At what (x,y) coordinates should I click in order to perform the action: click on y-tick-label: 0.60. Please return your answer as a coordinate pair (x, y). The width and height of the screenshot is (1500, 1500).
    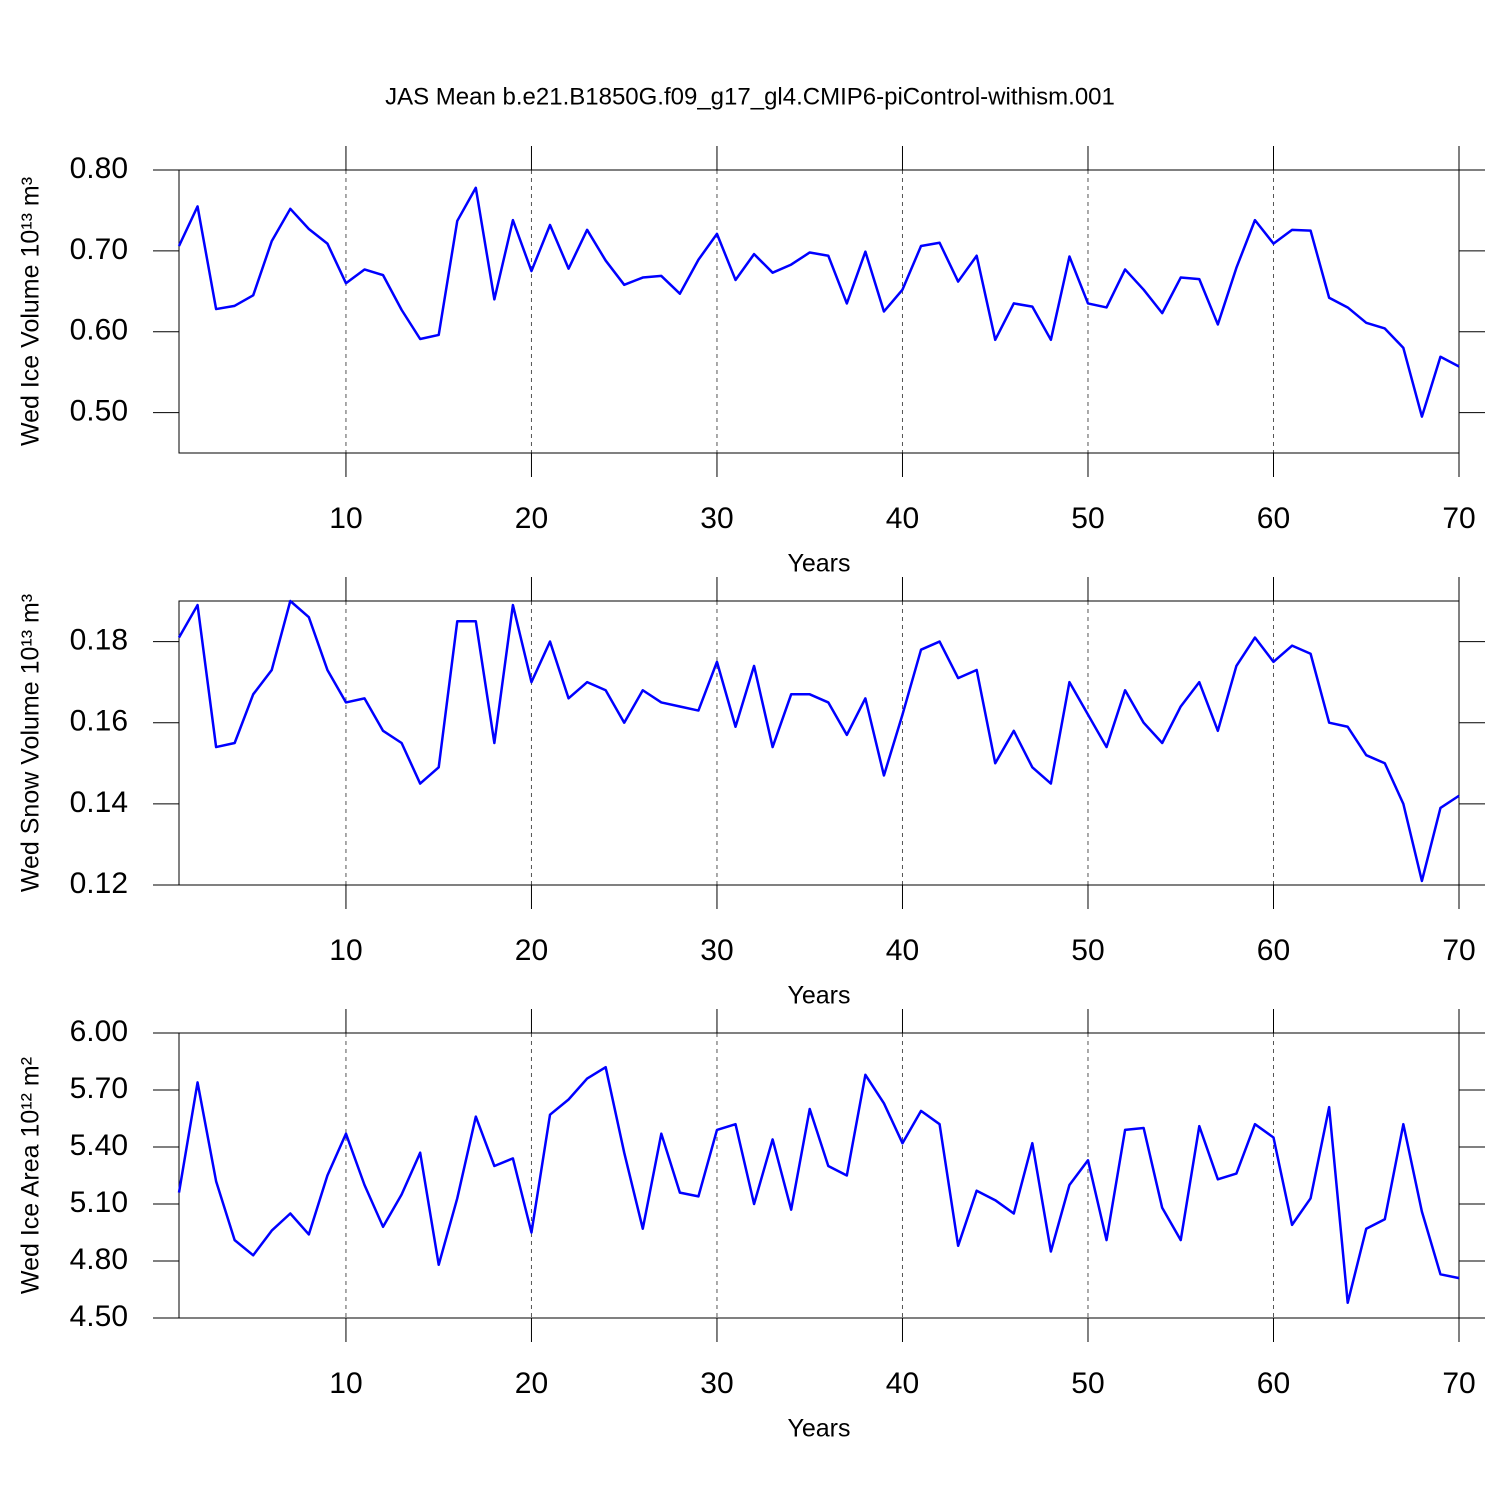
    Looking at the image, I should click on (99, 330).